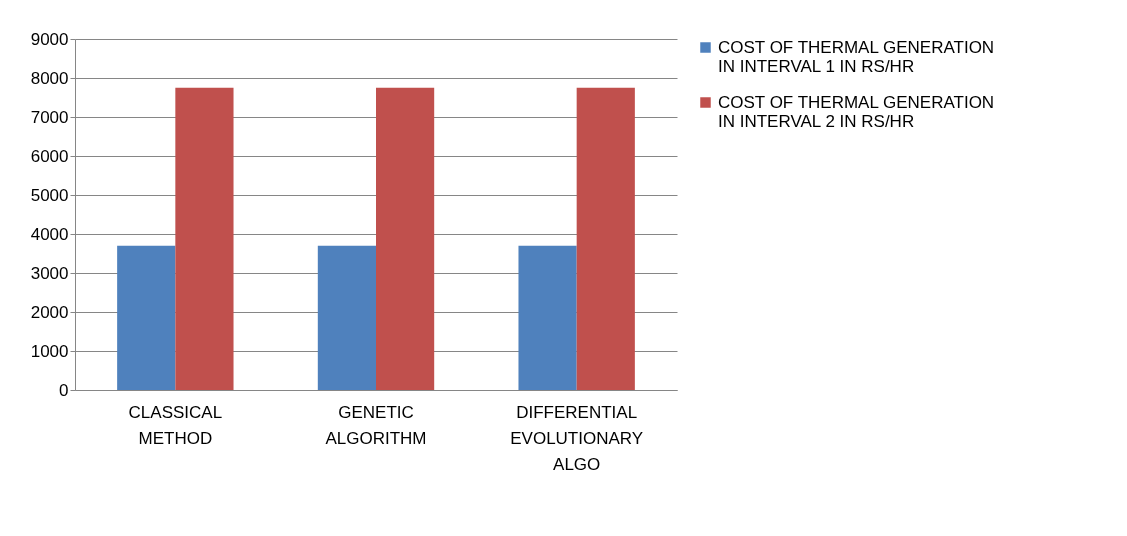 This screenshot has height=536, width=1127. I want to click on y-tick-label: 1000, so click(49, 351).